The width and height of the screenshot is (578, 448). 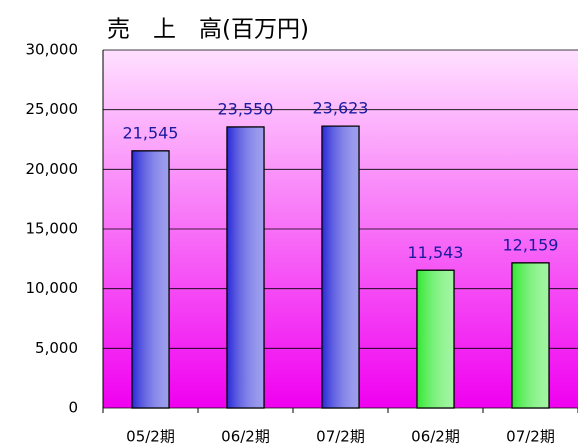 I want to click on value-label: 12,159, so click(x=531, y=244).